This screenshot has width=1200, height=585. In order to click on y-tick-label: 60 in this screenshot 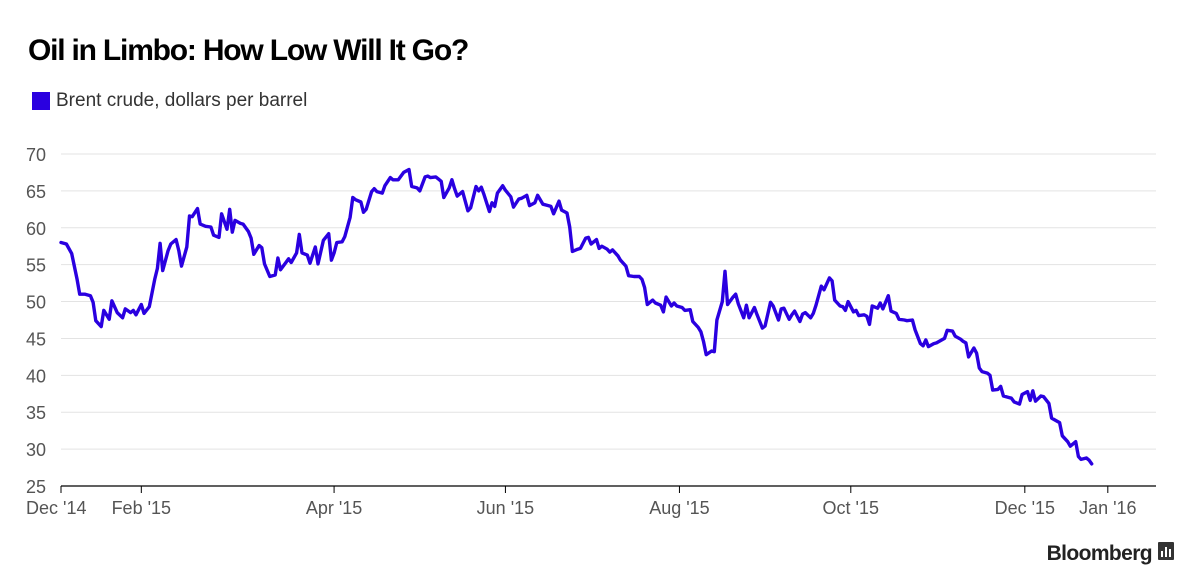, I will do `click(36, 229)`.